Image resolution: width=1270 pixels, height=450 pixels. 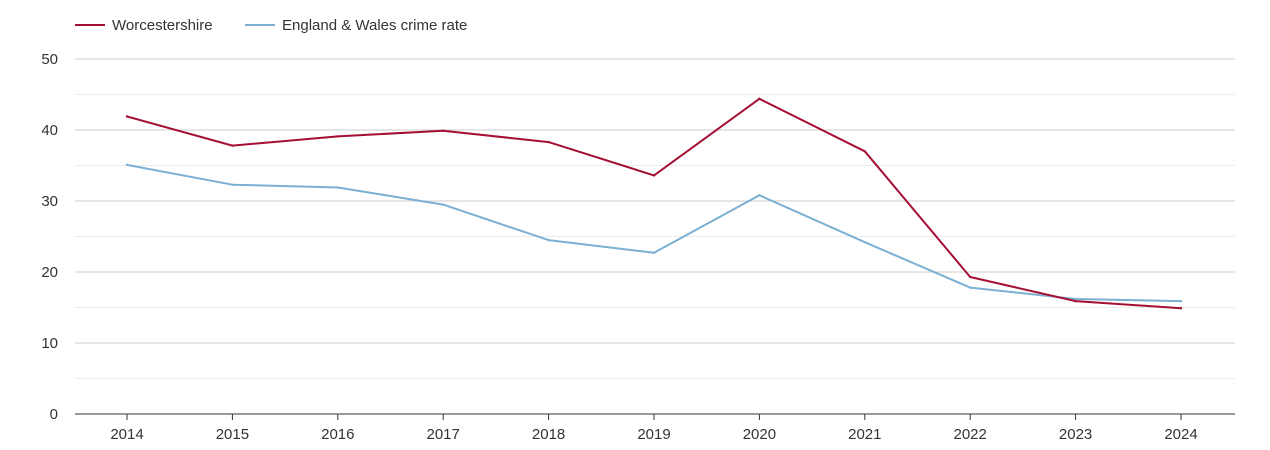 What do you see at coordinates (49, 343) in the screenshot?
I see `y-tick-label: 10` at bounding box center [49, 343].